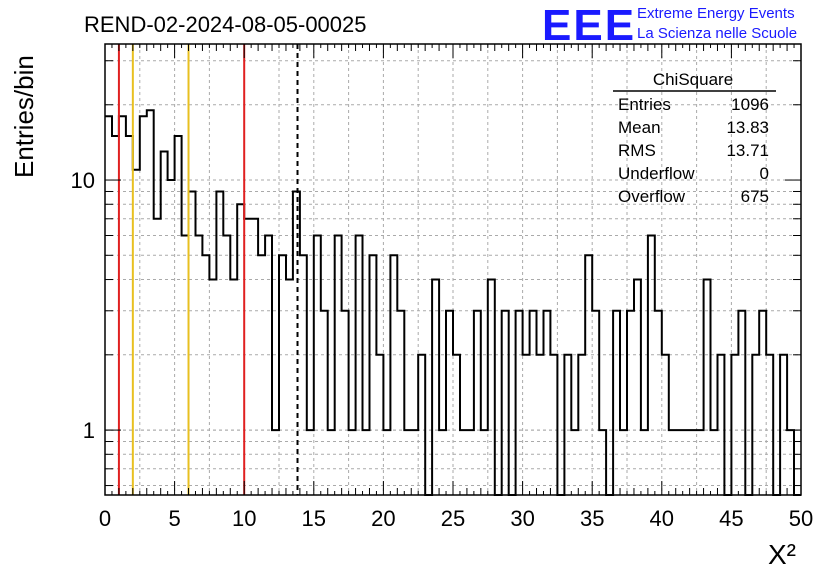  Describe the element at coordinates (716, 13) in the screenshot. I see `logo-line-1: Extreme Energy Events` at that location.